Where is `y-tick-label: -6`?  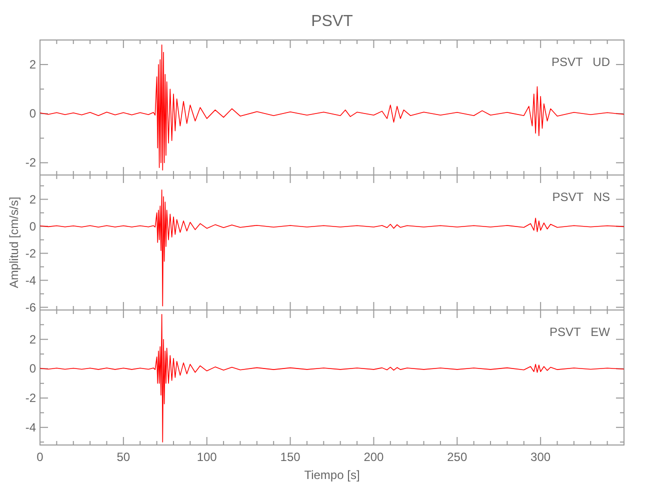
y-tick-label: -6 is located at coordinates (30, 307).